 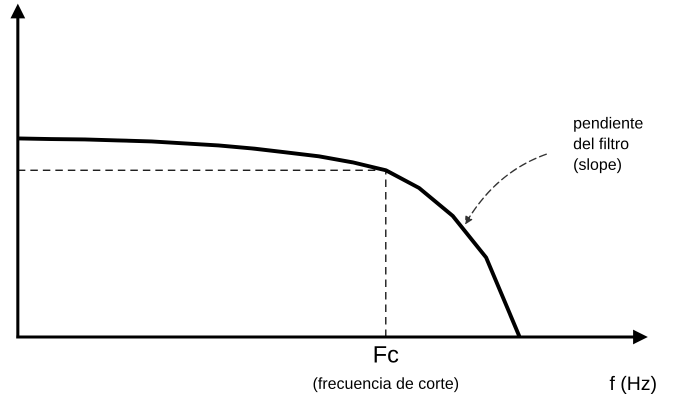 I want to click on text: (frecuencia de corte), so click(x=386, y=384).